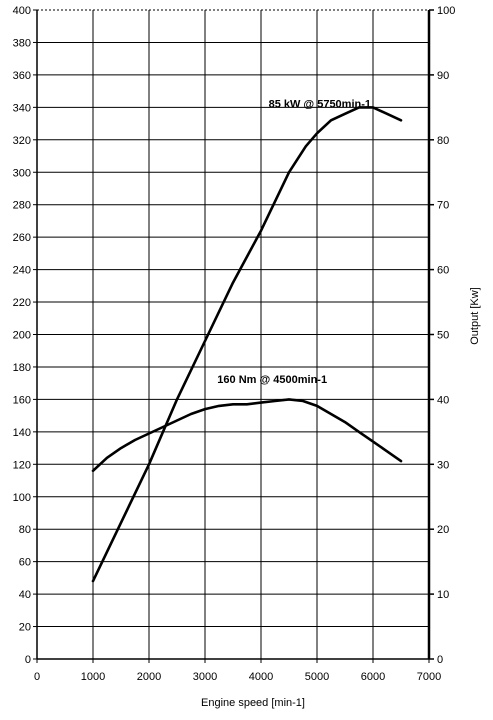 Image resolution: width=493 pixels, height=720 pixels. I want to click on output-peak-annotation: 85 kW @ 5750min-1, so click(320, 104).